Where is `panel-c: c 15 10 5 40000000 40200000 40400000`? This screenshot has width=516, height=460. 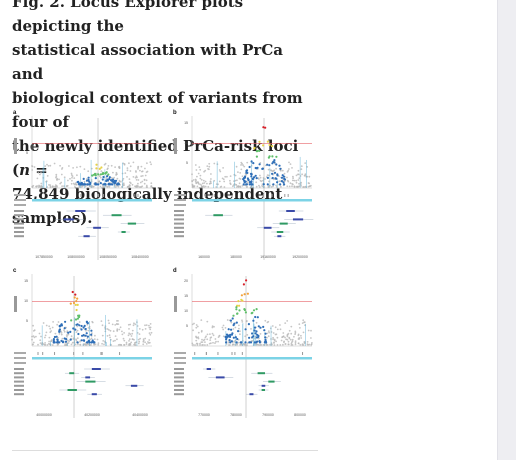 panel-c: c 15 10 5 40000000 40200000 40400000 is located at coordinates (85, 346).